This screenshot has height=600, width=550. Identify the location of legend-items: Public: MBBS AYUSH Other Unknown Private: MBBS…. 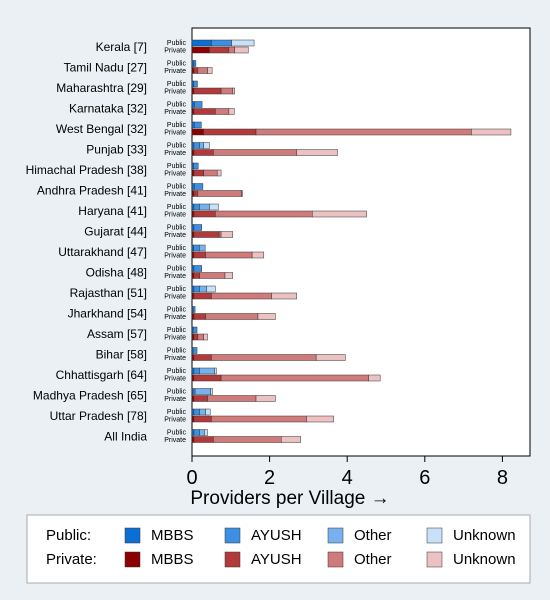
(281, 547).